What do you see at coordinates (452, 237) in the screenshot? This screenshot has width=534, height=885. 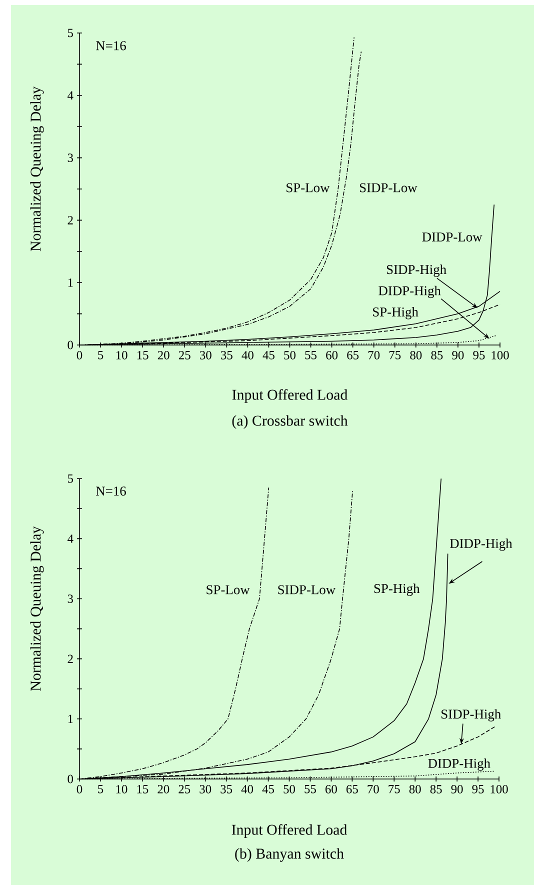 I see `series-label: DIDP-Low` at bounding box center [452, 237].